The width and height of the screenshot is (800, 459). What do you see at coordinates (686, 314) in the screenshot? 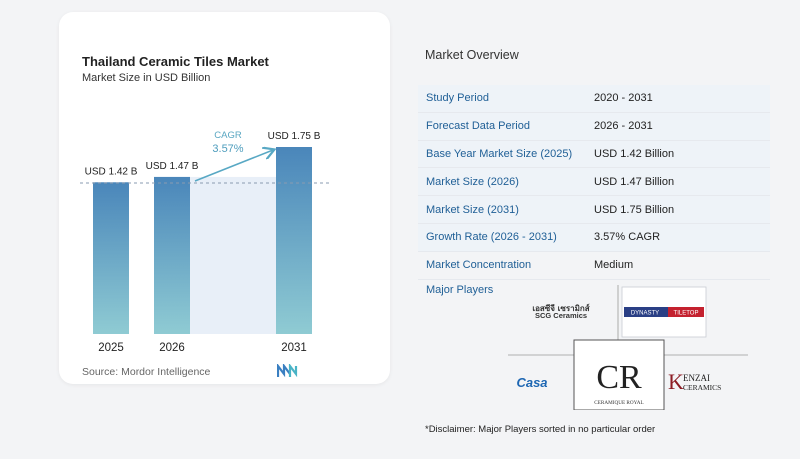
I see `tiletop-text: TILETOP` at bounding box center [686, 314].